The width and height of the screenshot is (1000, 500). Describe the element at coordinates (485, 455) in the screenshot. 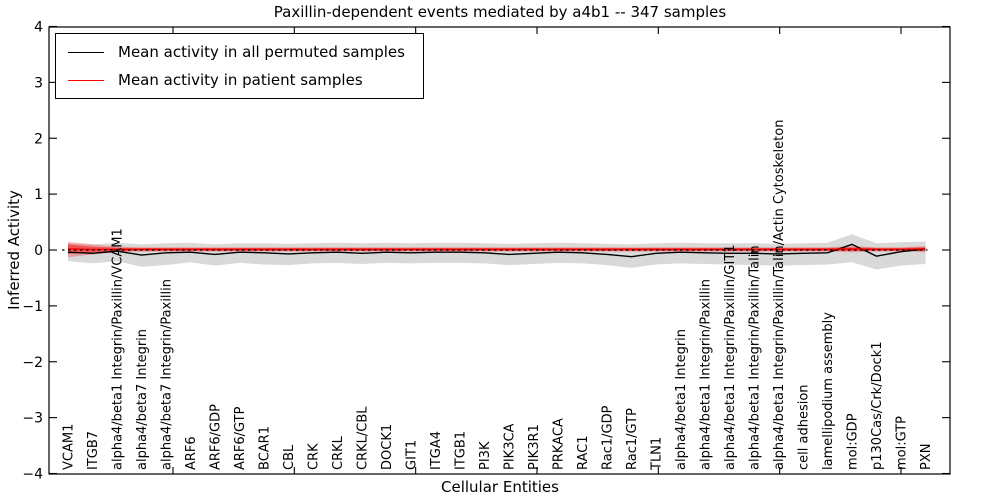

I see `x-category-label: PI3K` at that location.